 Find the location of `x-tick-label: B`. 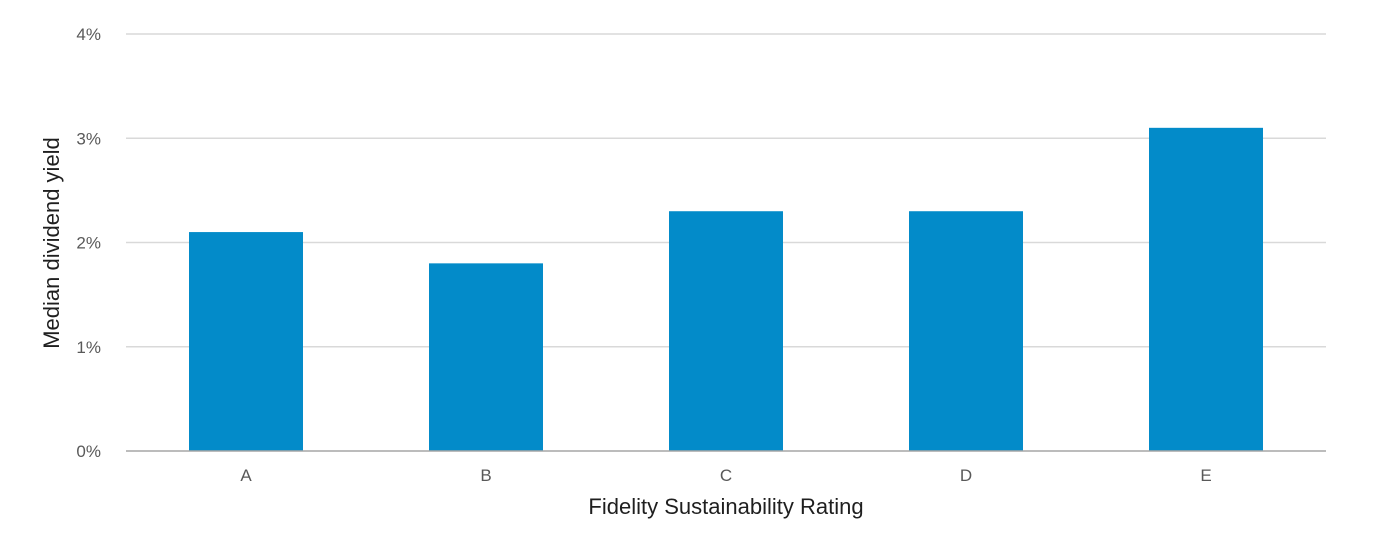

x-tick-label: B is located at coordinates (485, 475).